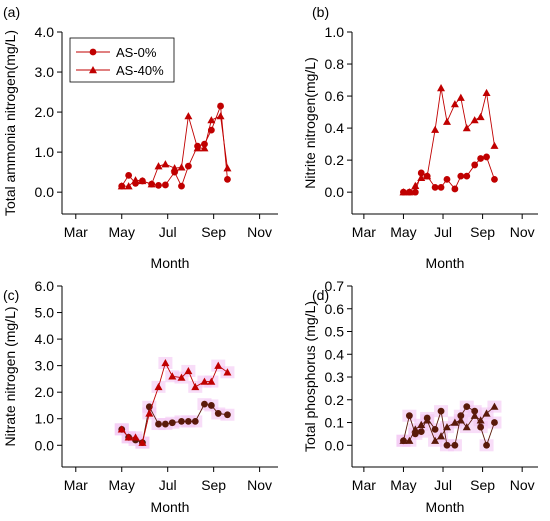 The height and width of the screenshot is (521, 550). Describe the element at coordinates (45, 313) in the screenshot. I see `y-tick-label: 5.0` at that location.